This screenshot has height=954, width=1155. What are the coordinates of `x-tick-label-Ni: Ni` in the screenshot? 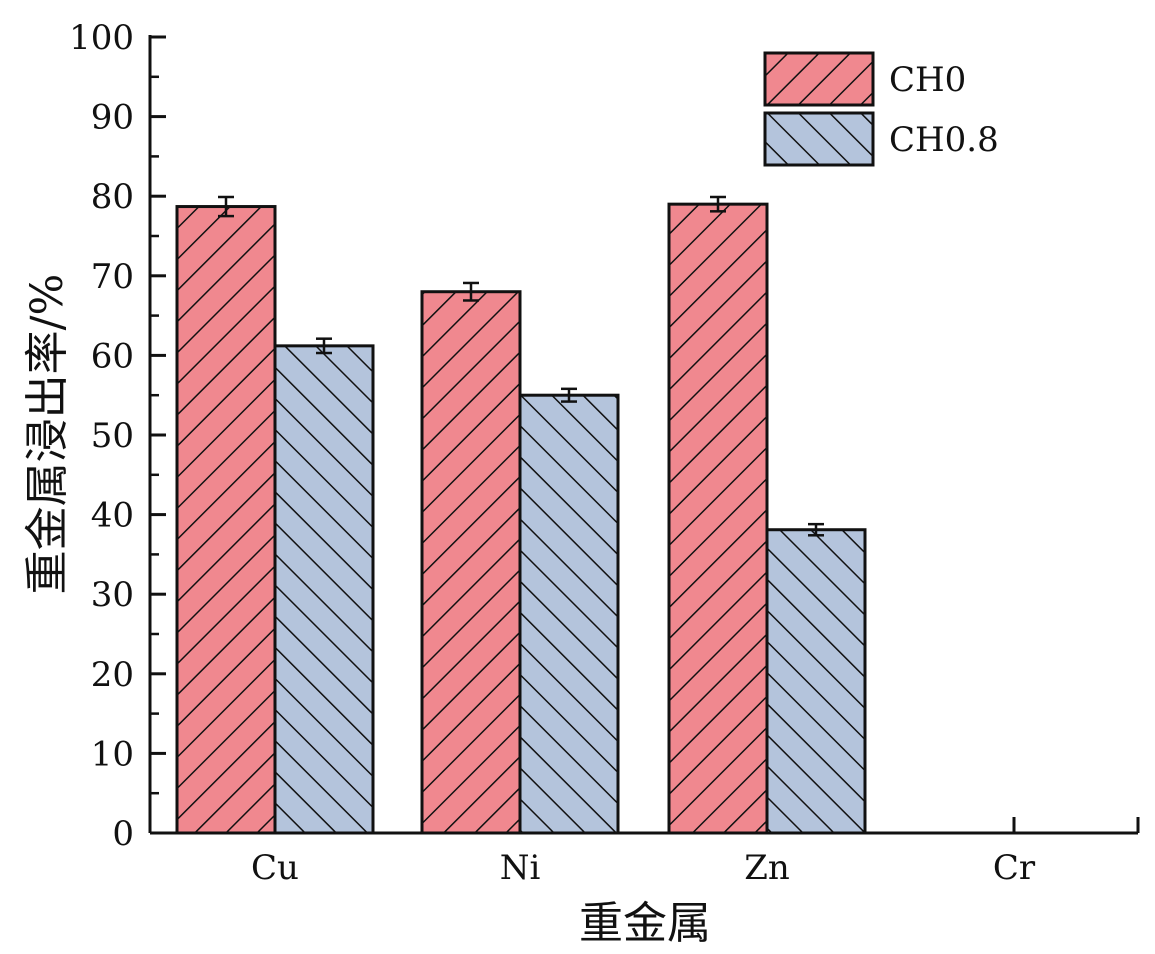 It's located at (520, 868).